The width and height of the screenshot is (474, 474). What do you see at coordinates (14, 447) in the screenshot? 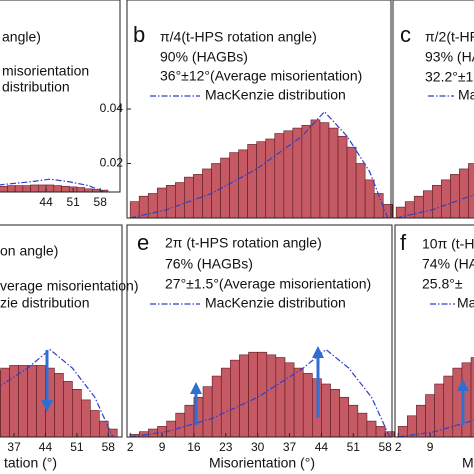
I see `x-tick-label: 37` at bounding box center [14, 447].